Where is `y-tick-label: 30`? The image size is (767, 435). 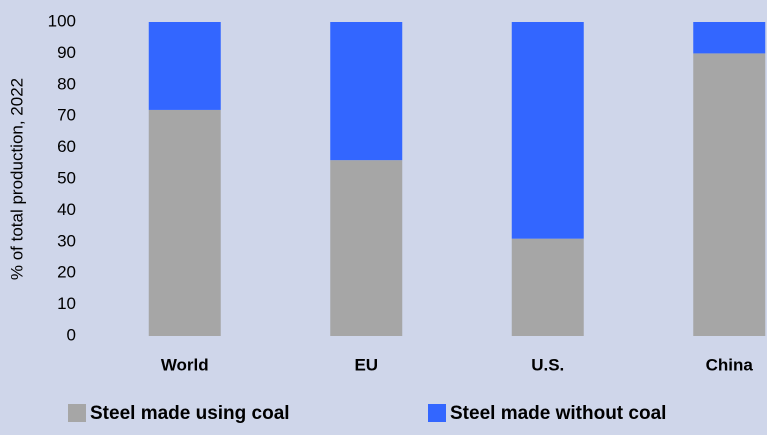 y-tick-label: 30 is located at coordinates (66, 240).